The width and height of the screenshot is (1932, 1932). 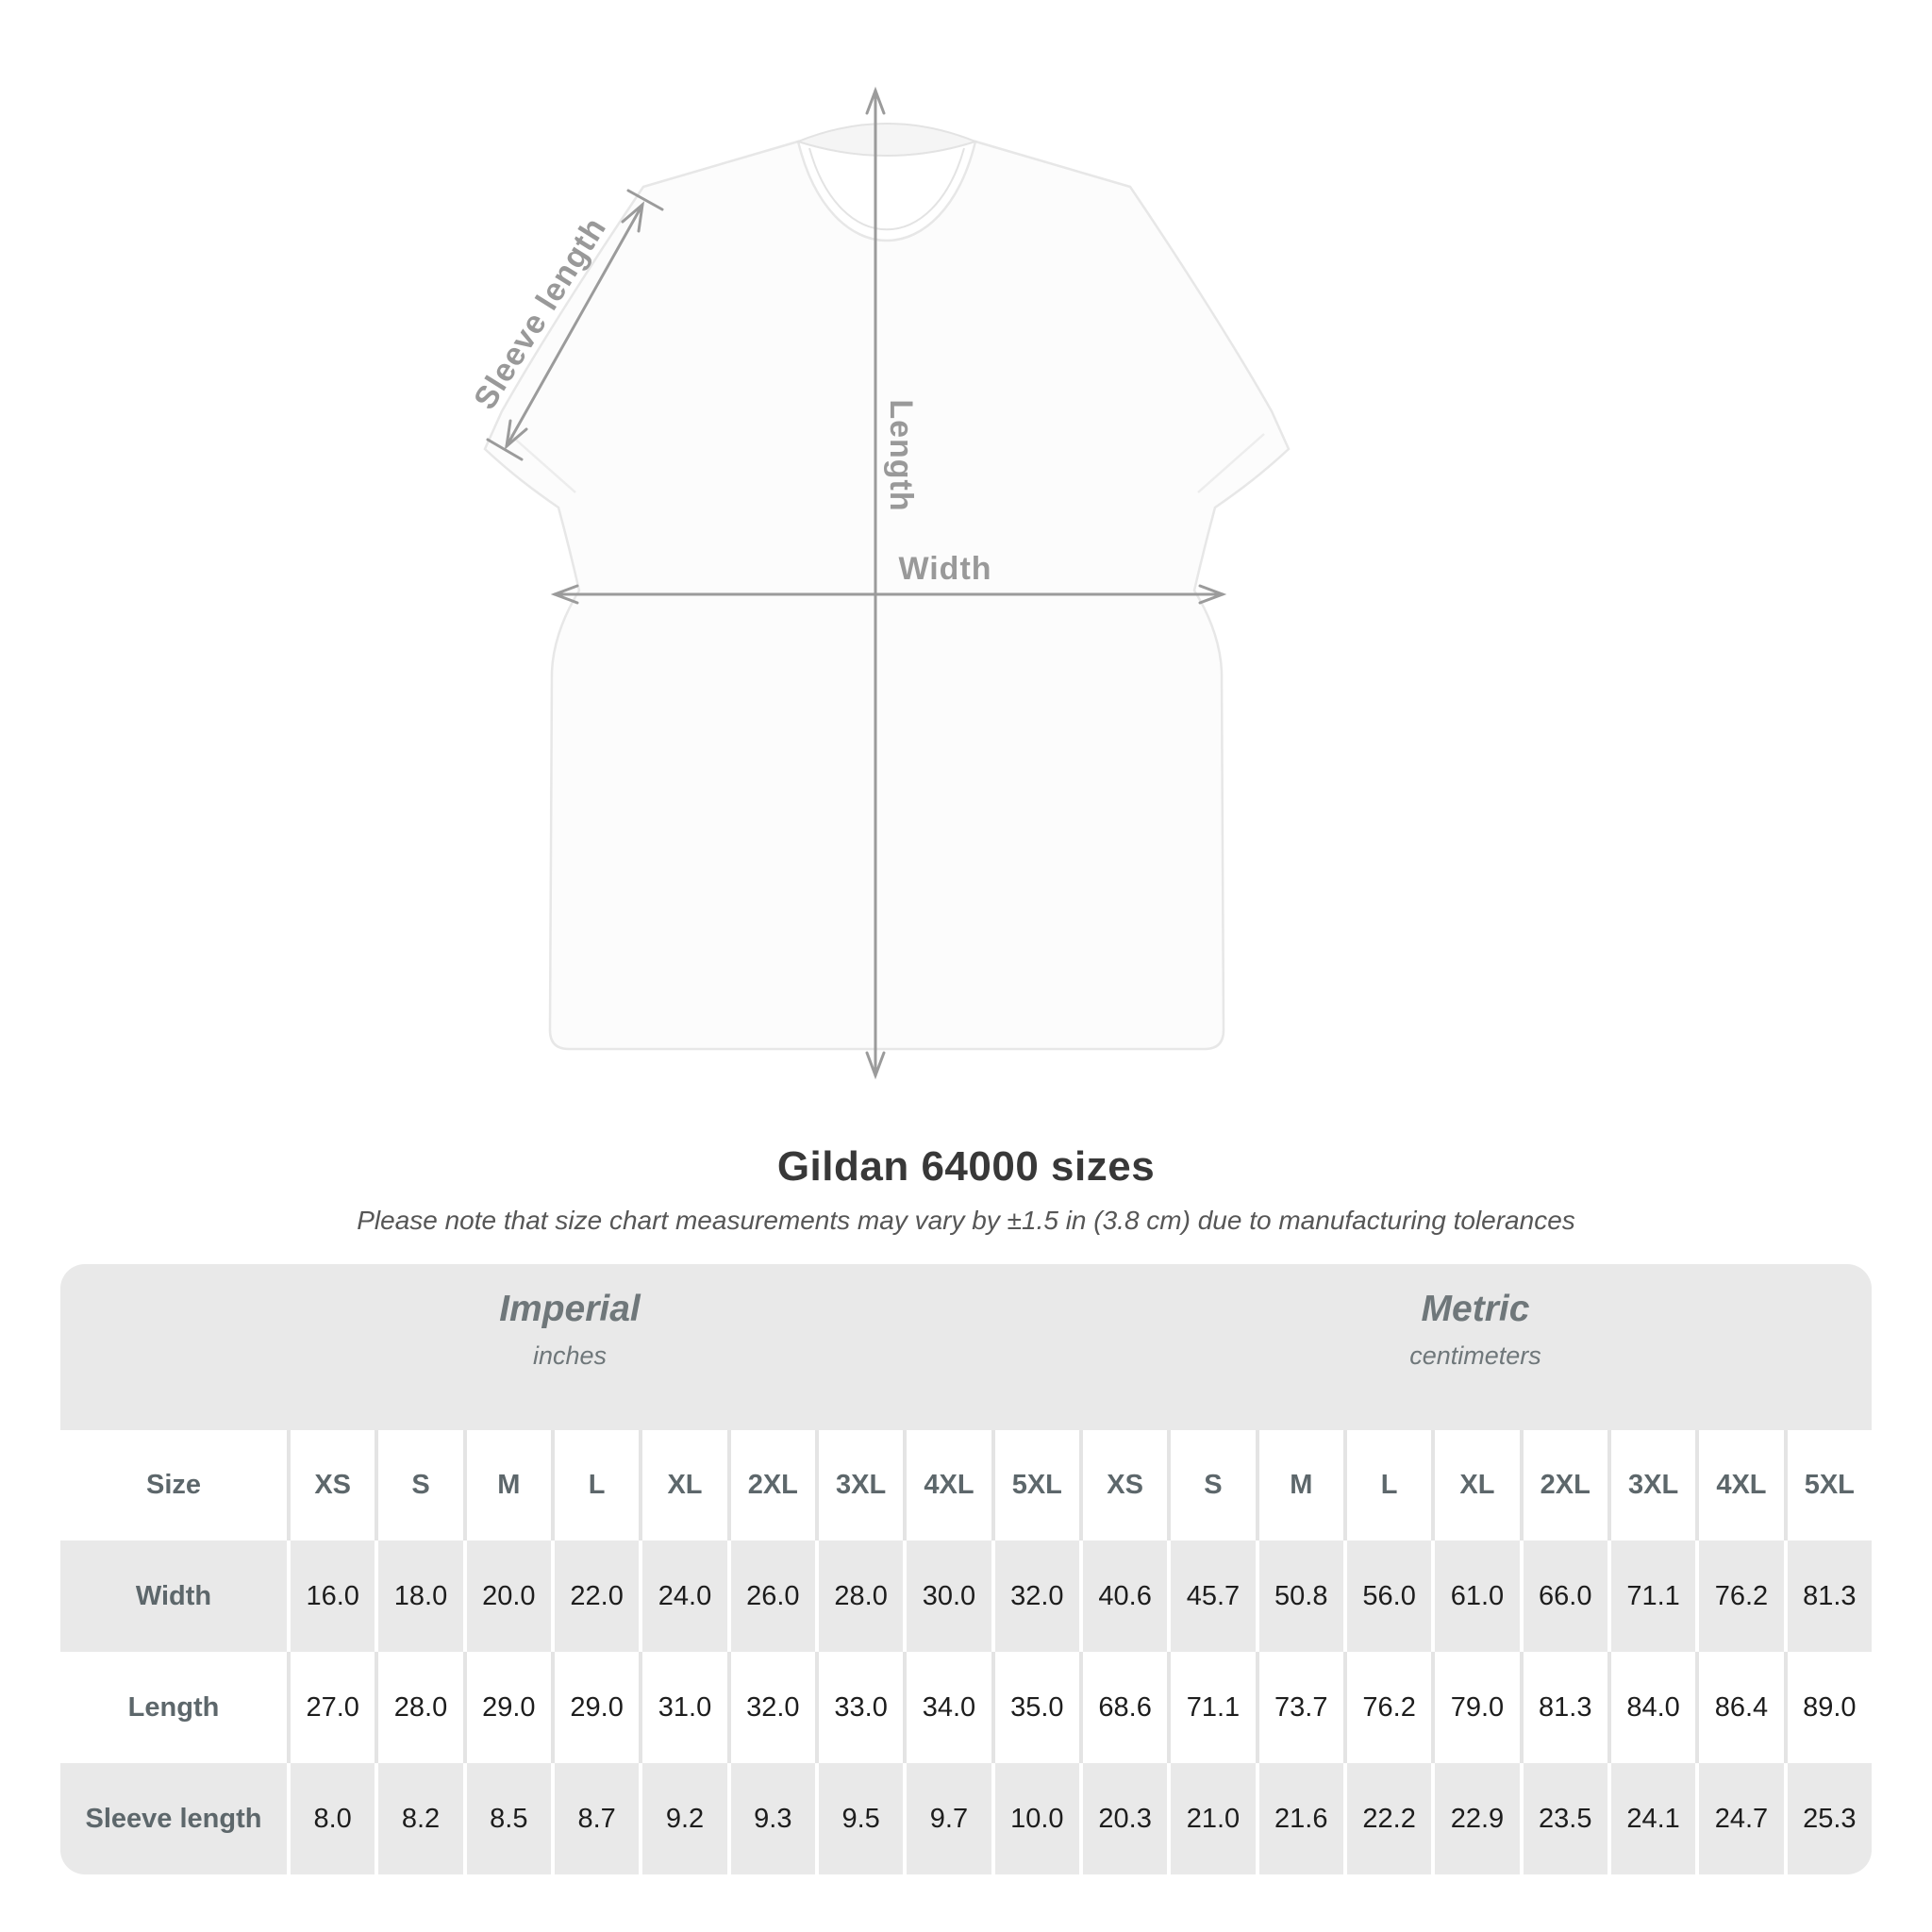 I want to click on tshirt-back-collar, so click(x=887, y=140).